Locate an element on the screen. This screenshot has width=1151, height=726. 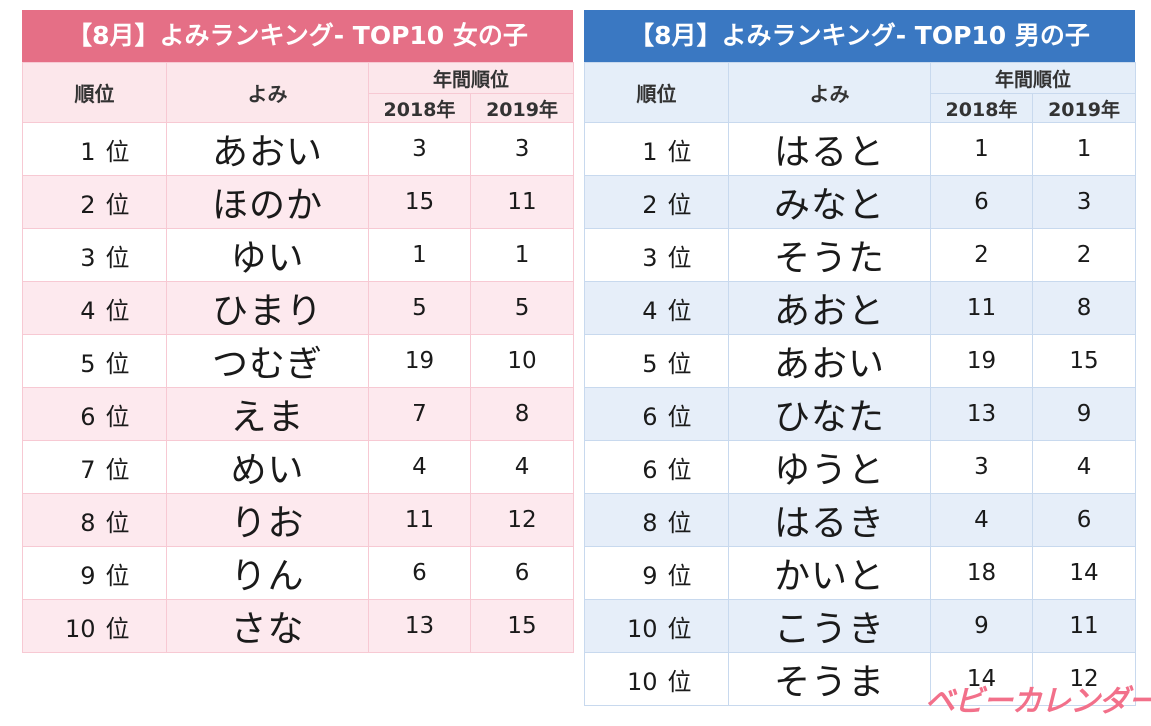
name-reading-cell: そうた is located at coordinates (829, 255).